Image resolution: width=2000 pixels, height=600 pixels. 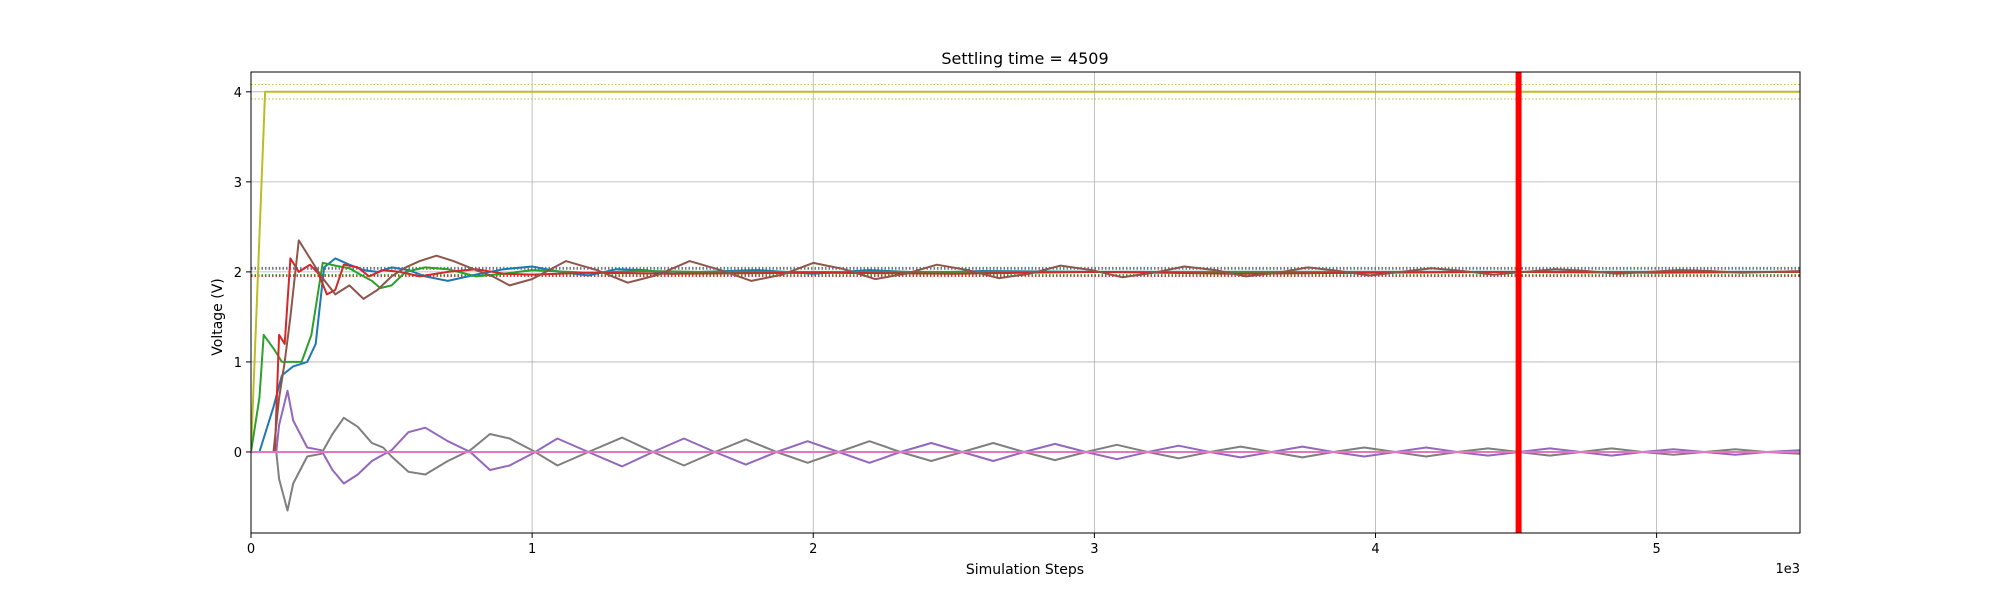 What do you see at coordinates (1025, 570) in the screenshot?
I see `x-axis-label: Simulation Steps` at bounding box center [1025, 570].